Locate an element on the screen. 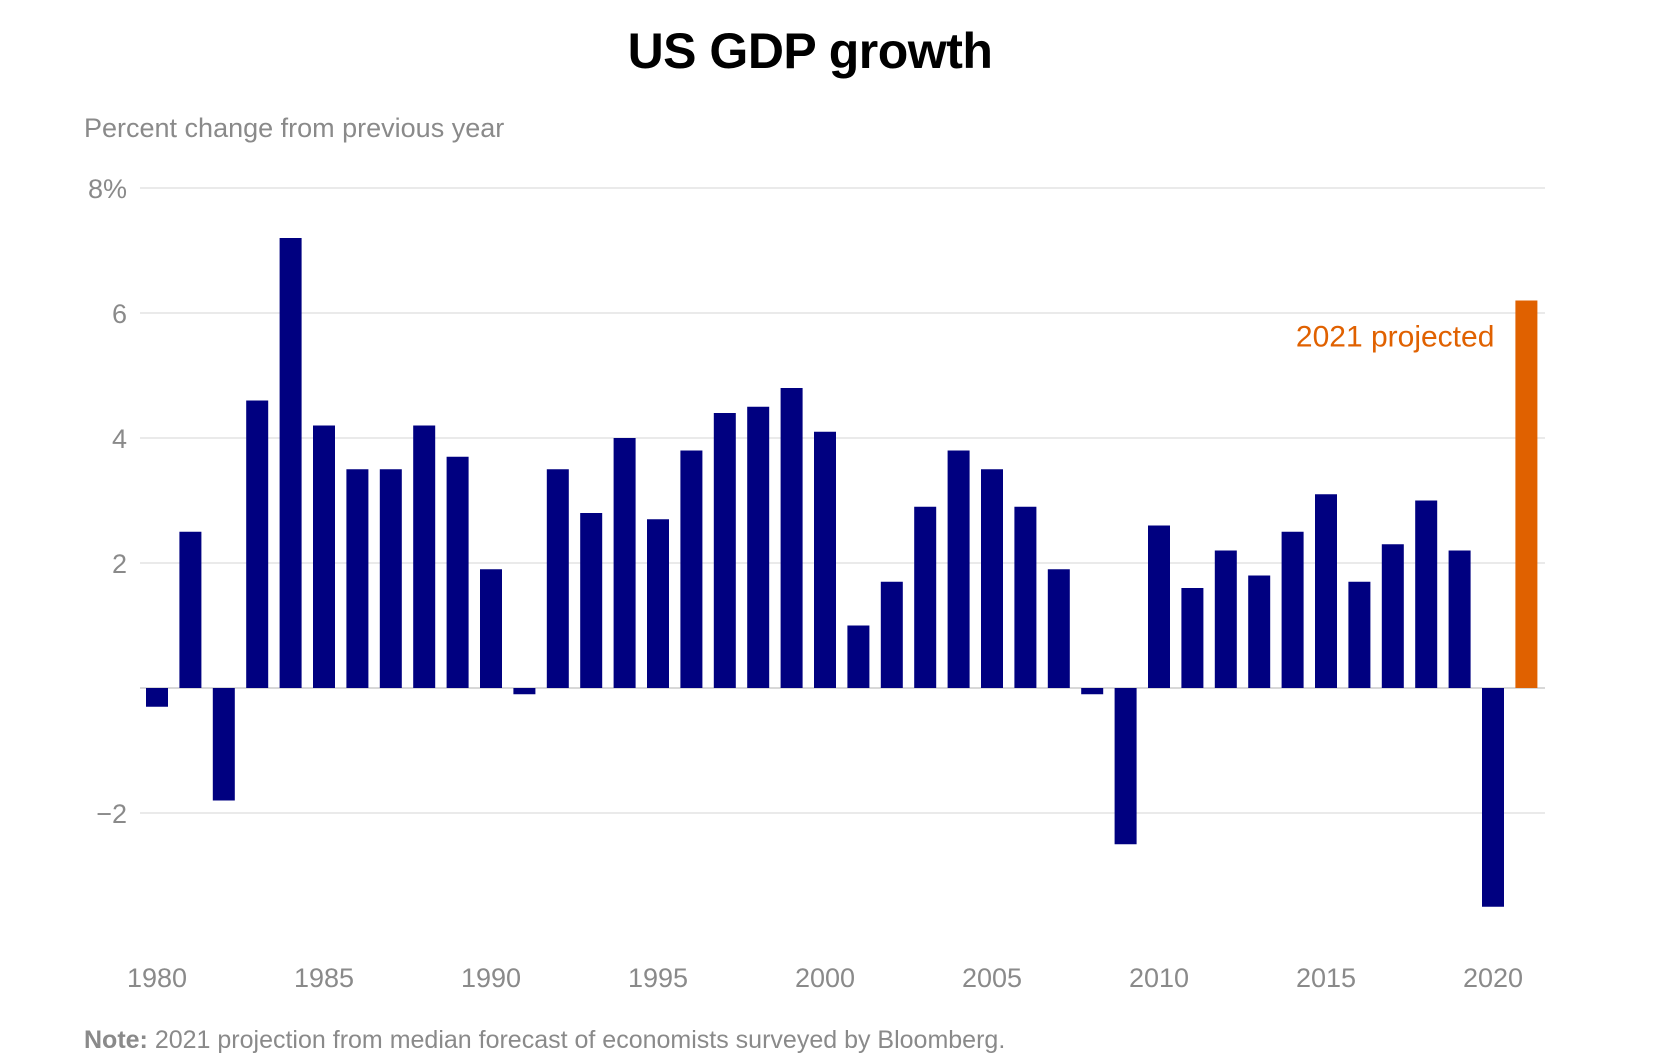 The width and height of the screenshot is (1667, 1059). x-tick-label: 1985 is located at coordinates (324, 978).